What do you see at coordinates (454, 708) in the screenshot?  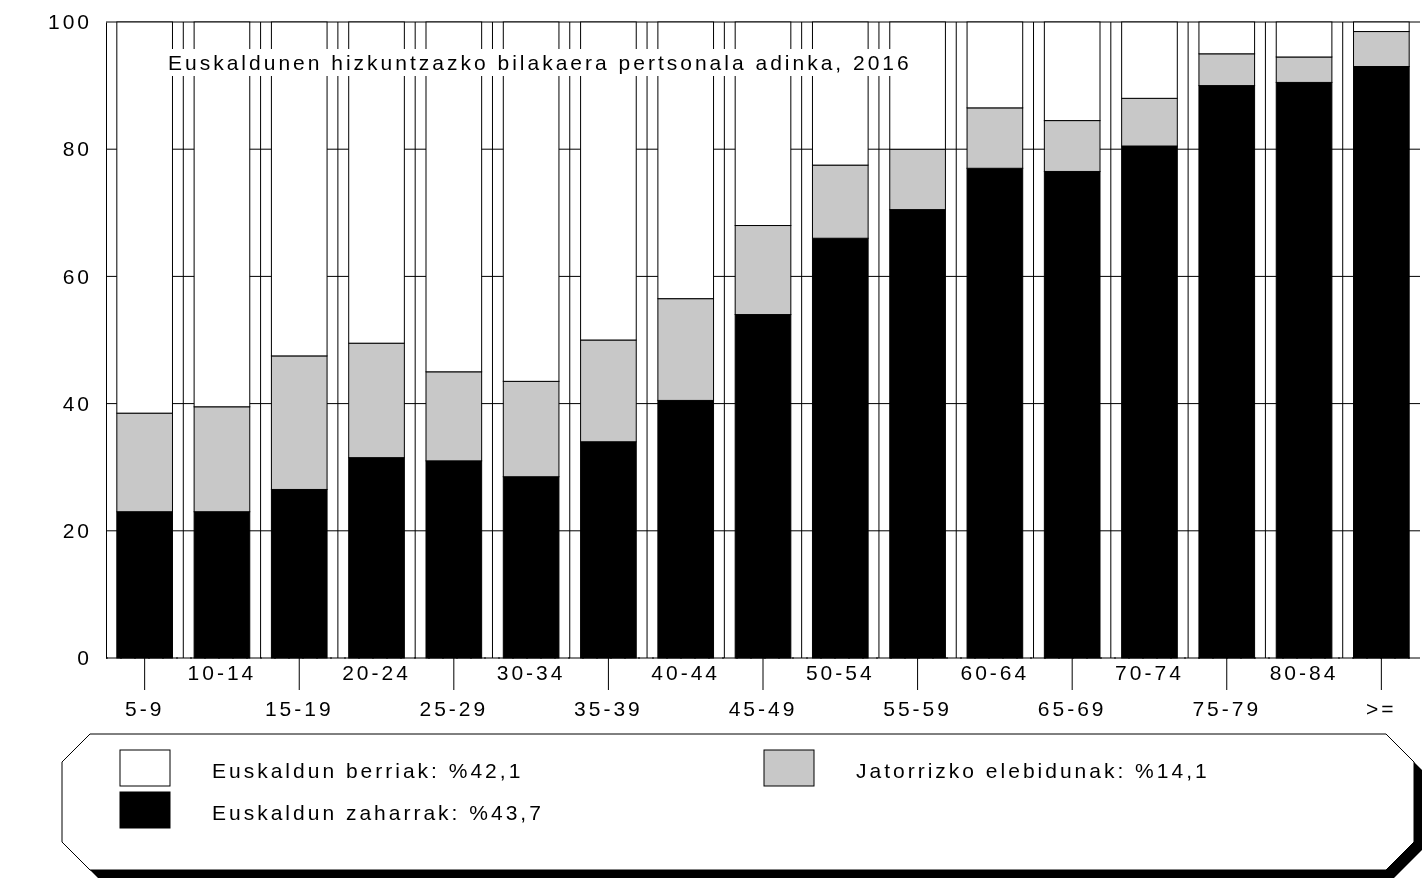 I see `x-tick-label: 25-29` at bounding box center [454, 708].